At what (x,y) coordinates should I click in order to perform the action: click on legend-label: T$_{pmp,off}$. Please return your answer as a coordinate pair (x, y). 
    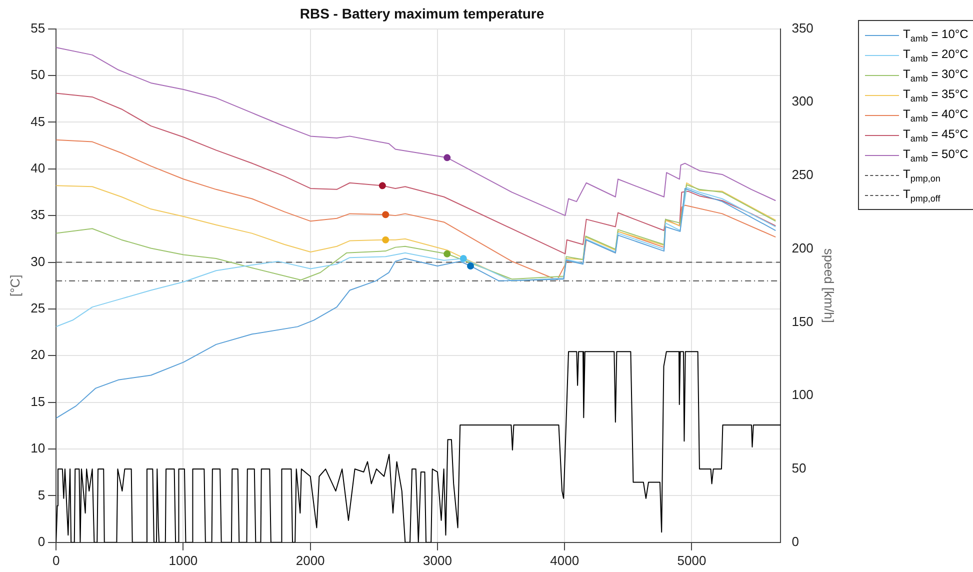
    Looking at the image, I should click on (921, 195).